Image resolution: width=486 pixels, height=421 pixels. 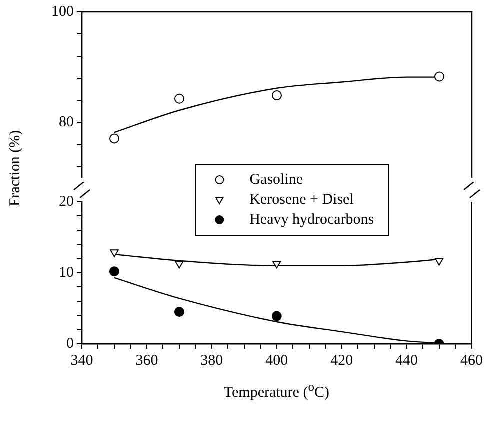 I want to click on x-tick-label: 380, so click(x=212, y=360).